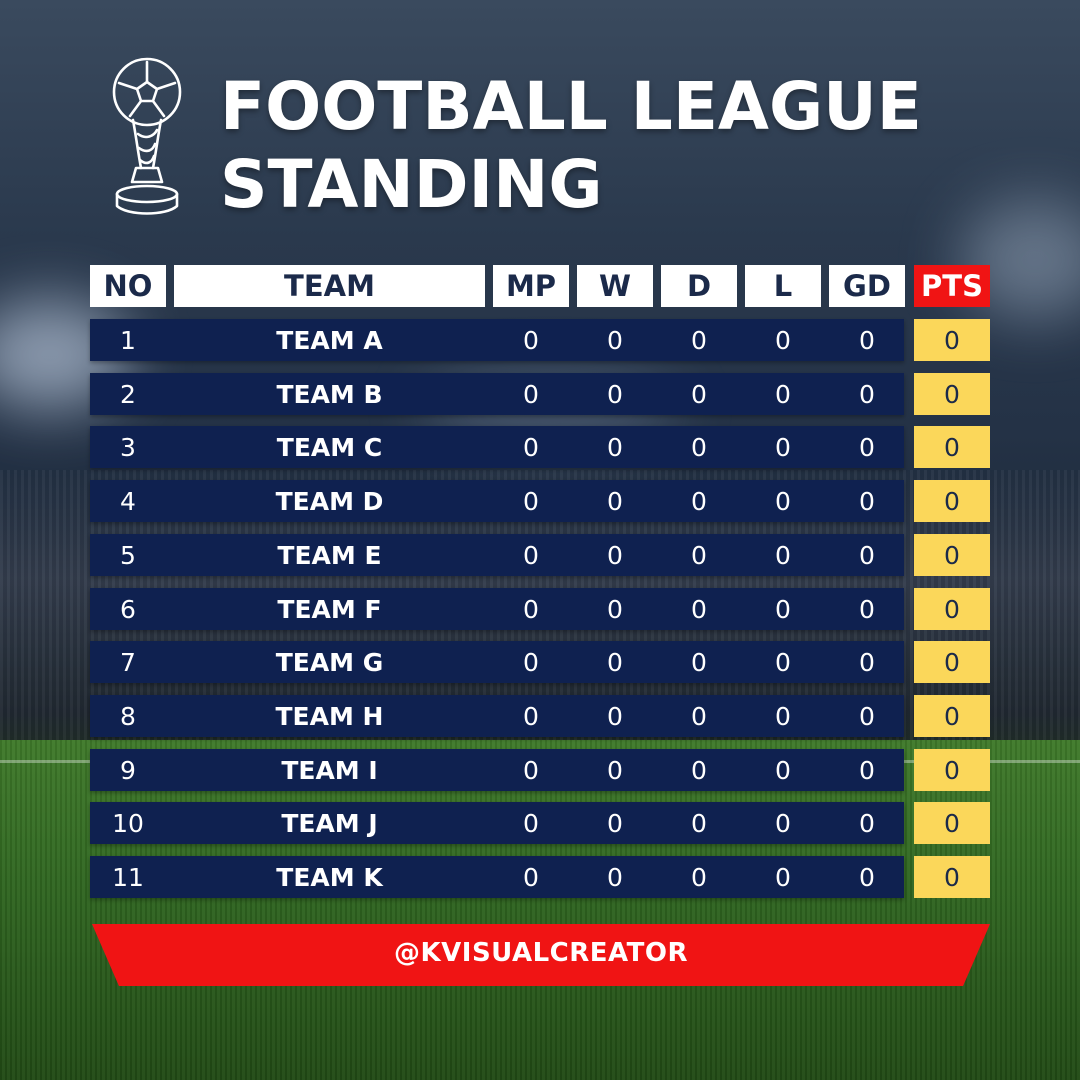  I want to click on header-d: D, so click(699, 286).